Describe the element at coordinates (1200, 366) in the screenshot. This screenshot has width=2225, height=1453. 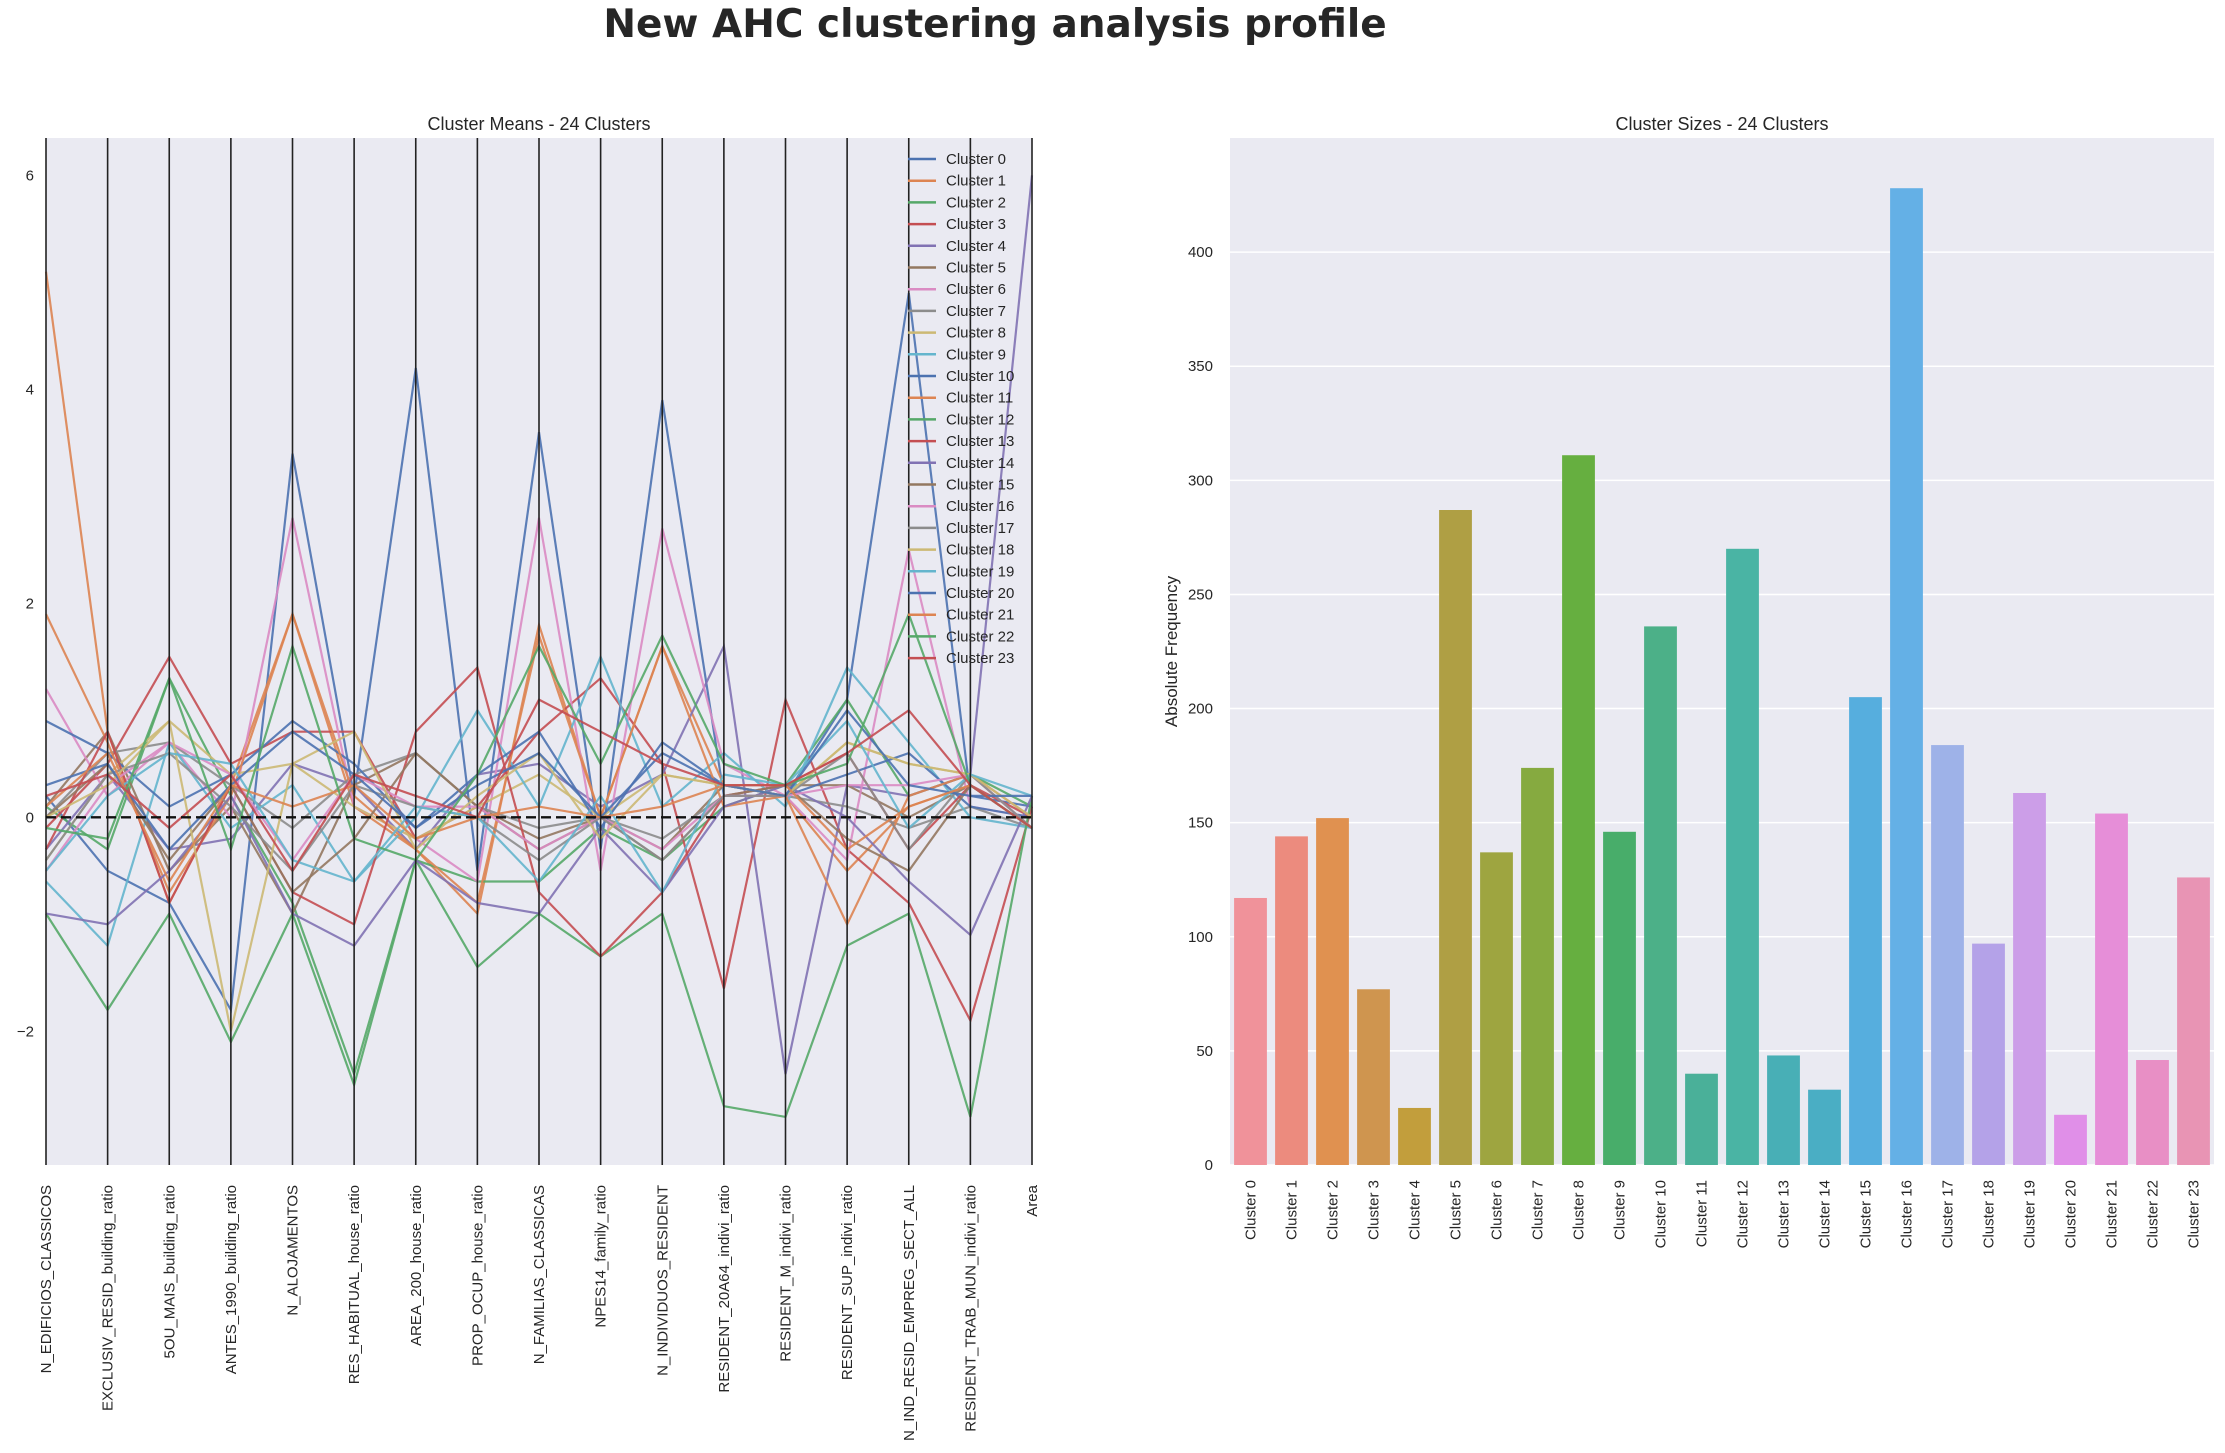
I see `sizes-ytick-label: 350` at that location.